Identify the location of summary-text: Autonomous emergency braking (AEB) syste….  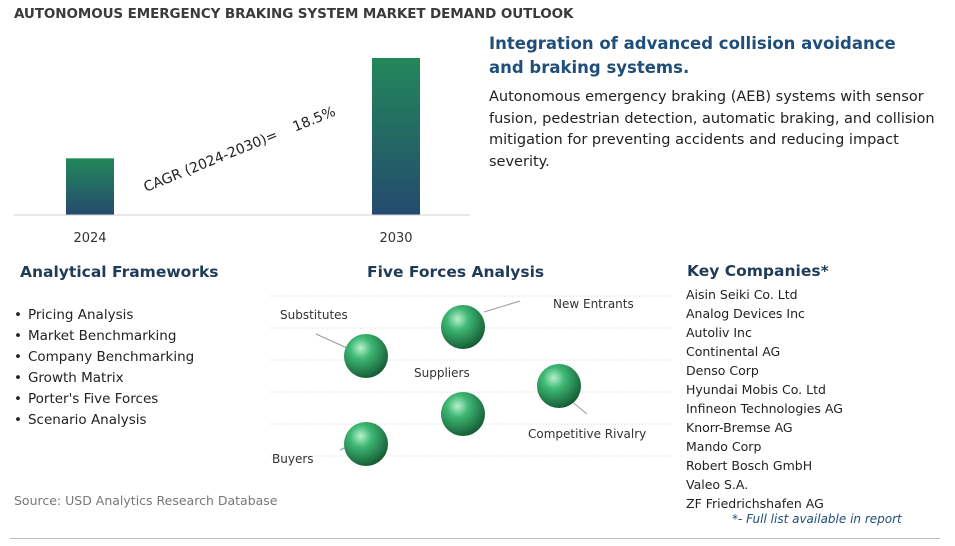
(712, 129).